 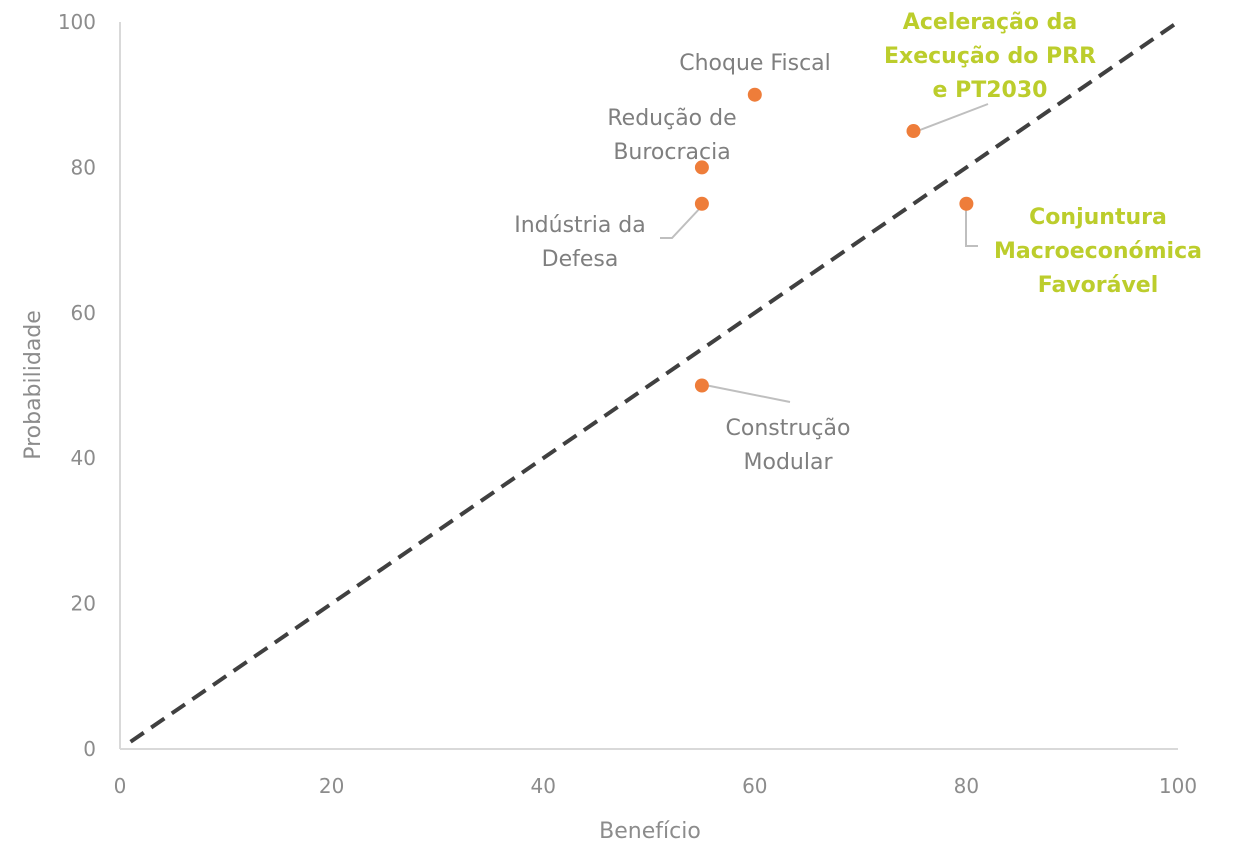 I want to click on label-conjuntura-macro: Conjuntura Macroeconómica Favorável, so click(x=1098, y=251).